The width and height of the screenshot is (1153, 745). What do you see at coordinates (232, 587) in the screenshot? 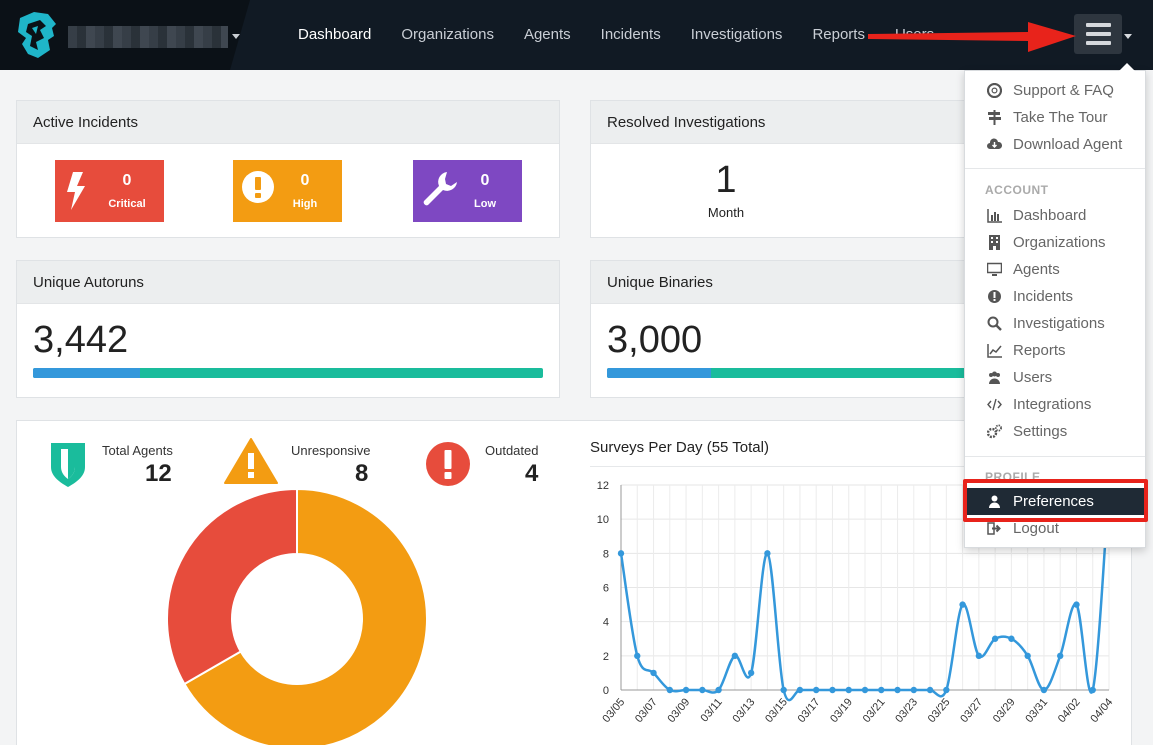
I see `donut-slice-outdated` at bounding box center [232, 587].